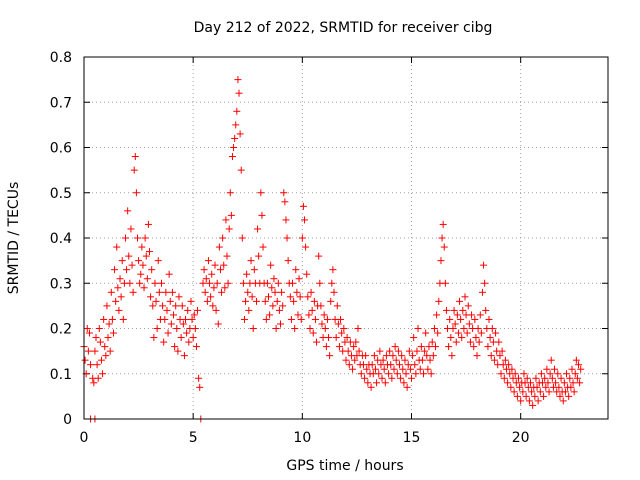  Describe the element at coordinates (521, 438) in the screenshot. I see `x-tick-label: 20` at that location.